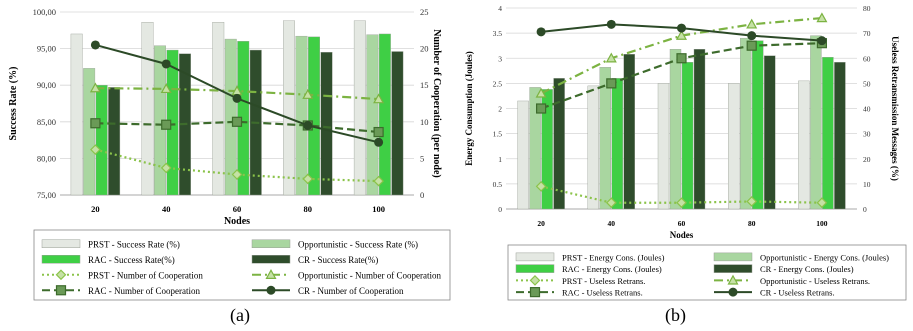 This screenshot has width=913, height=331. Describe the element at coordinates (424, 49) in the screenshot. I see `a-y2tick-label: 20` at that location.